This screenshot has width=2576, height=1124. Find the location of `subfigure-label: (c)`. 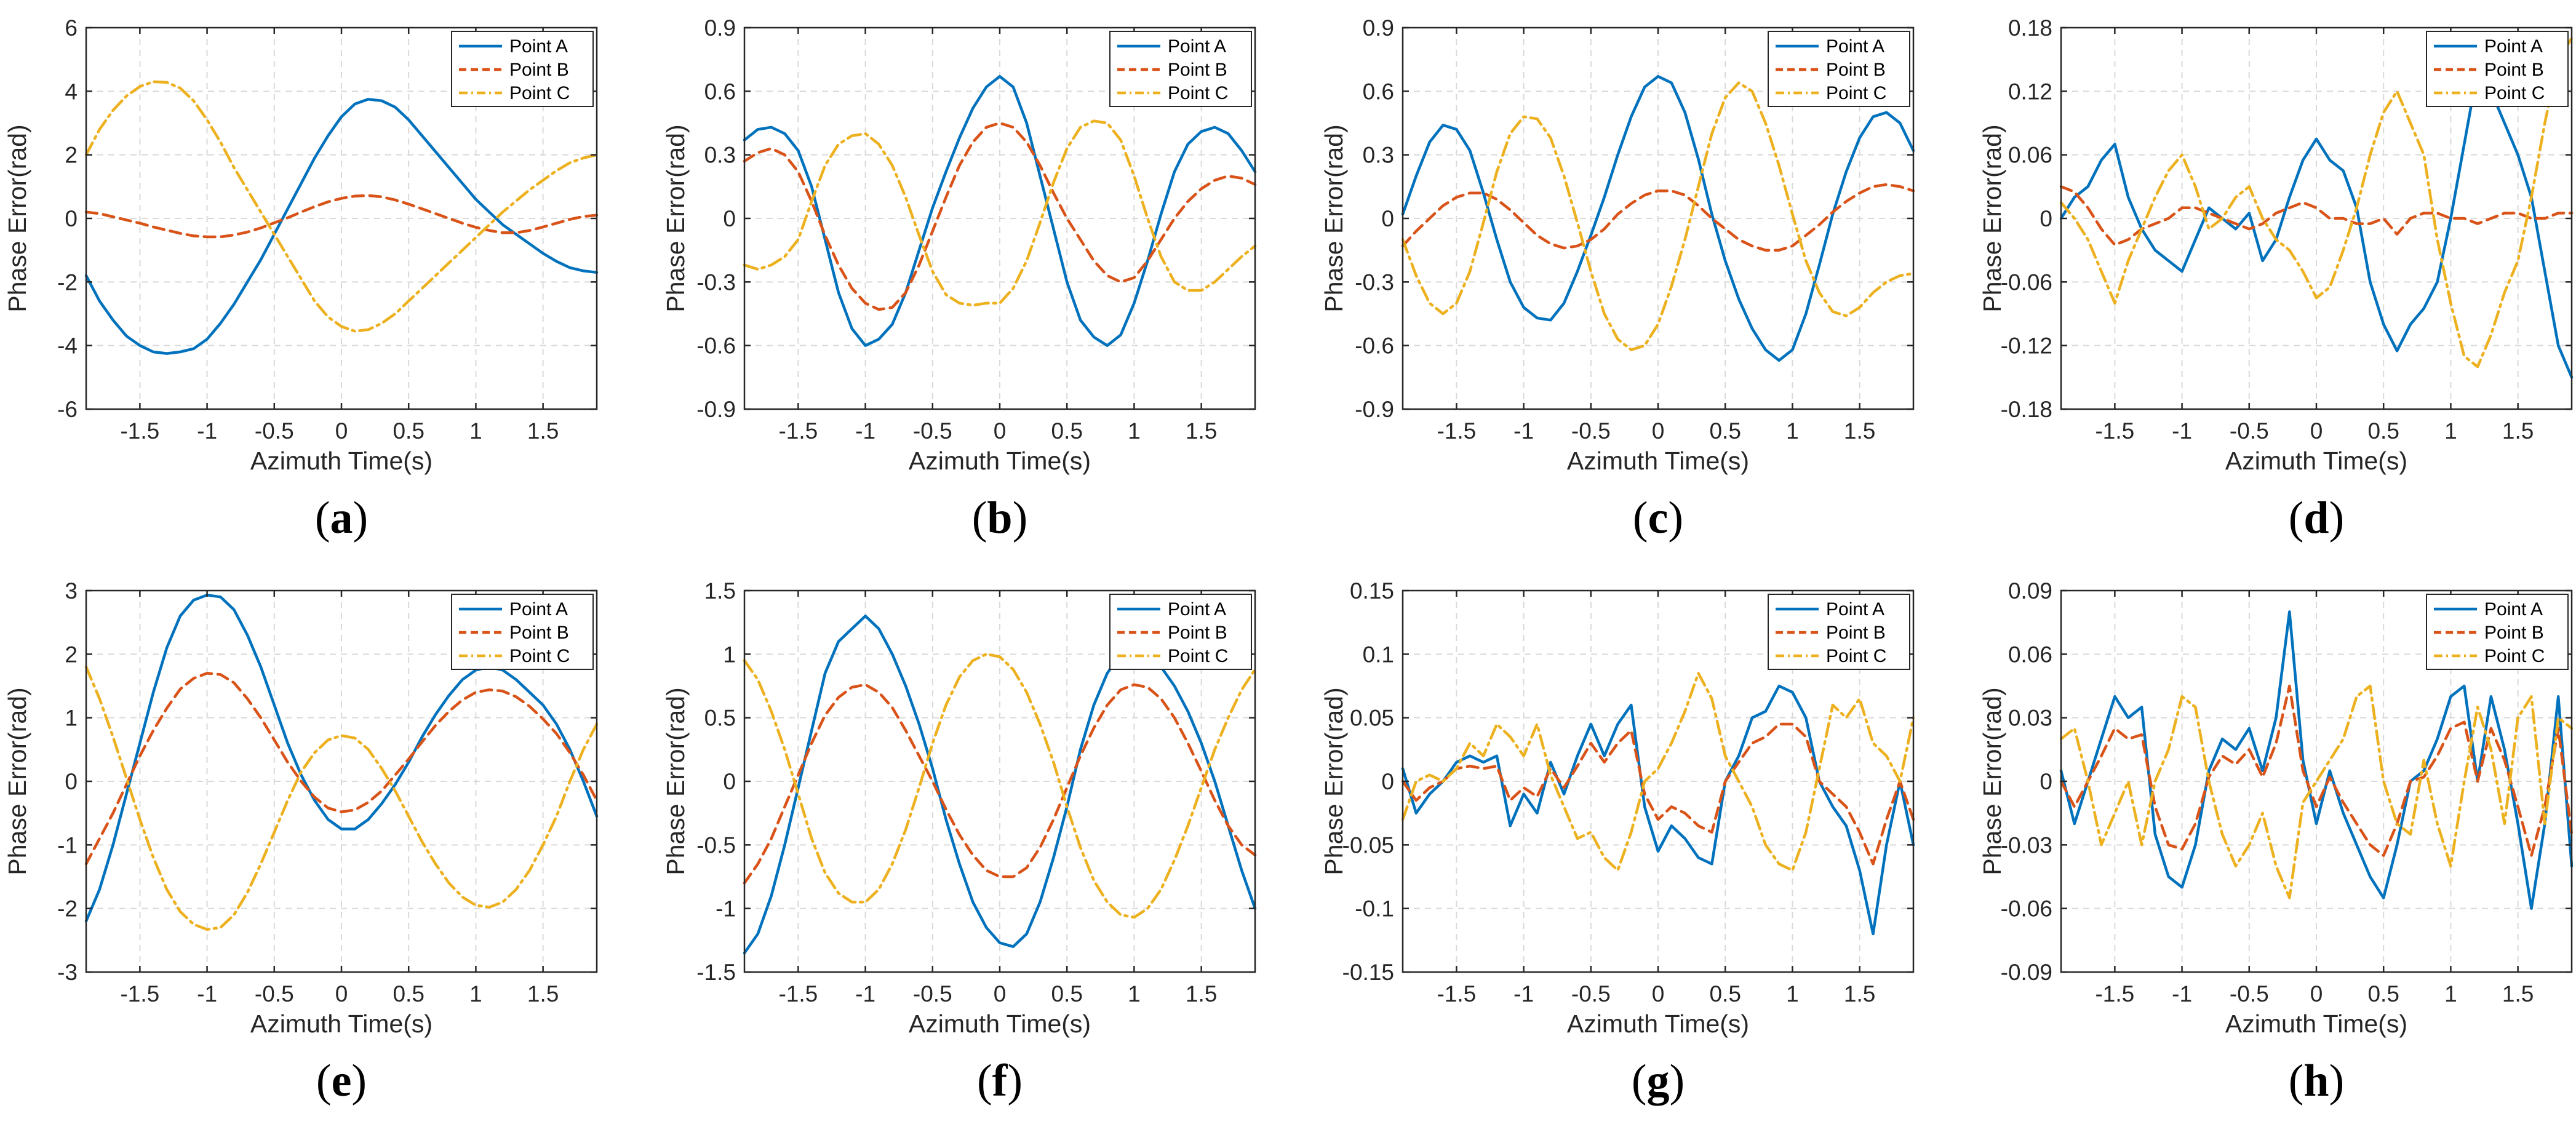

subfigure-label: (c) is located at coordinates (1658, 518).